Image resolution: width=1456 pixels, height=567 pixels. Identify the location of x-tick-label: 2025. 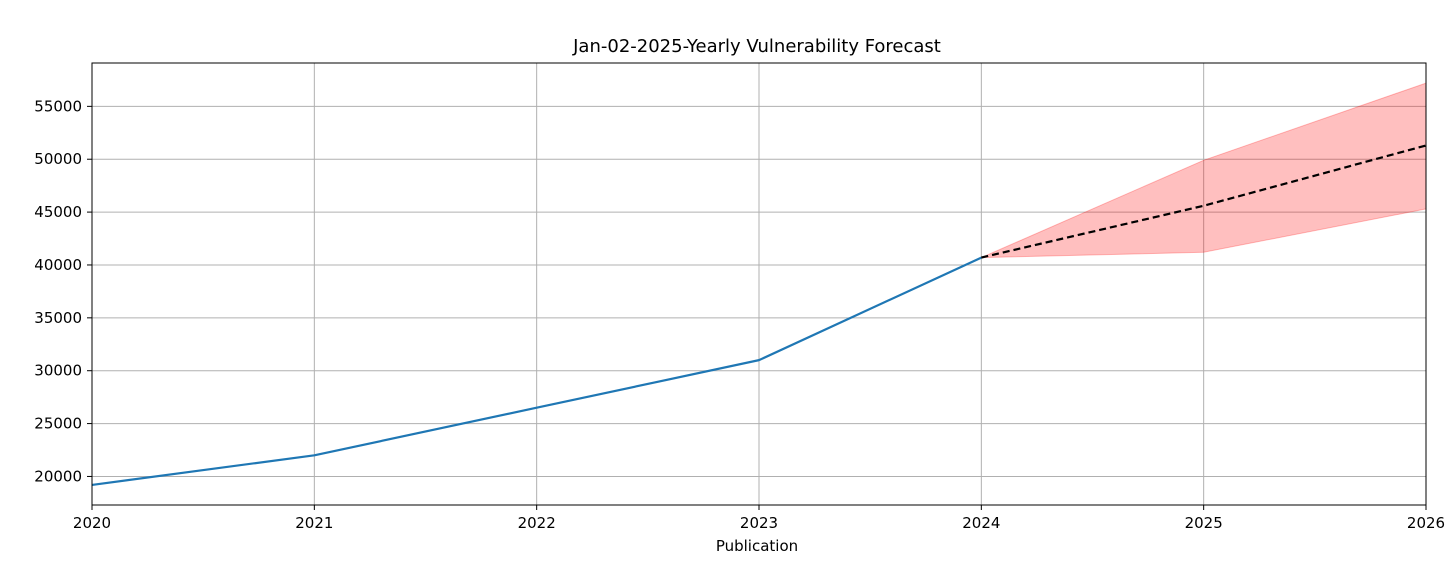
(1204, 523).